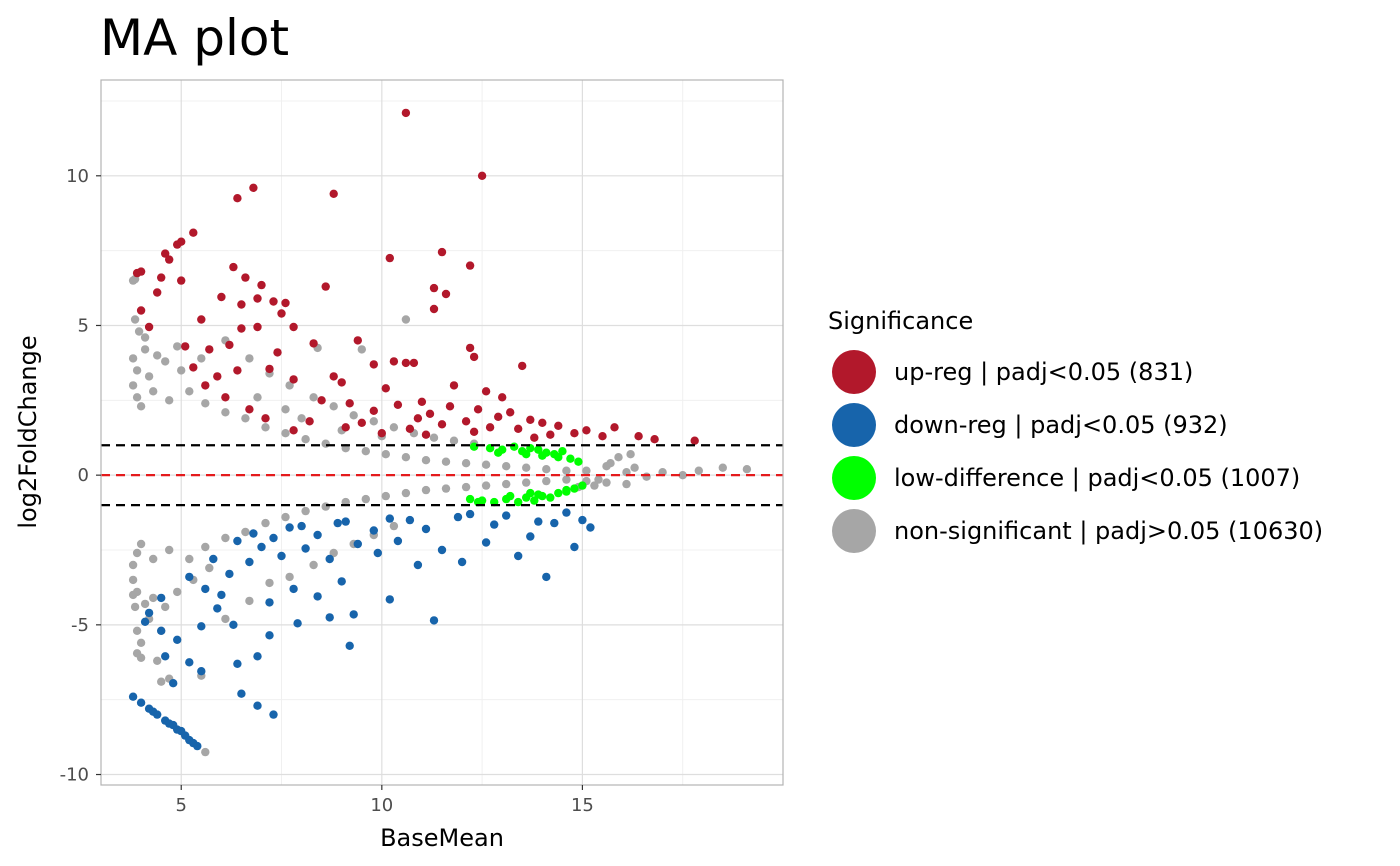  What do you see at coordinates (1108, 531) in the screenshot?
I see `legend-label: non-significant | padj>0.05 (10630)` at bounding box center [1108, 531].